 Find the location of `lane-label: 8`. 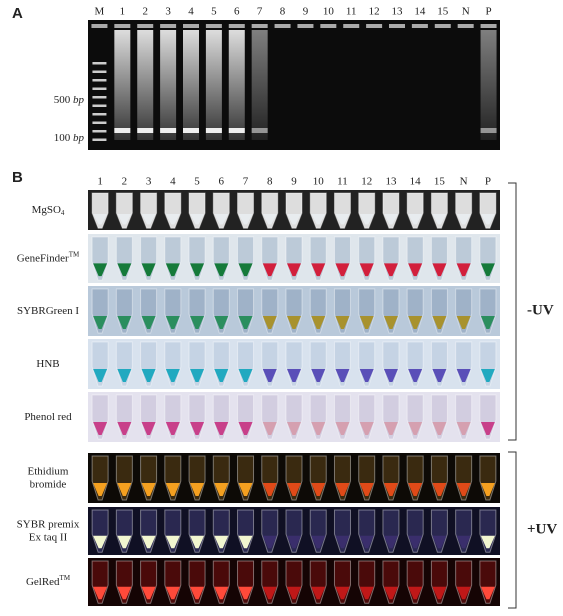

lane-label: 8 is located at coordinates (270, 182).